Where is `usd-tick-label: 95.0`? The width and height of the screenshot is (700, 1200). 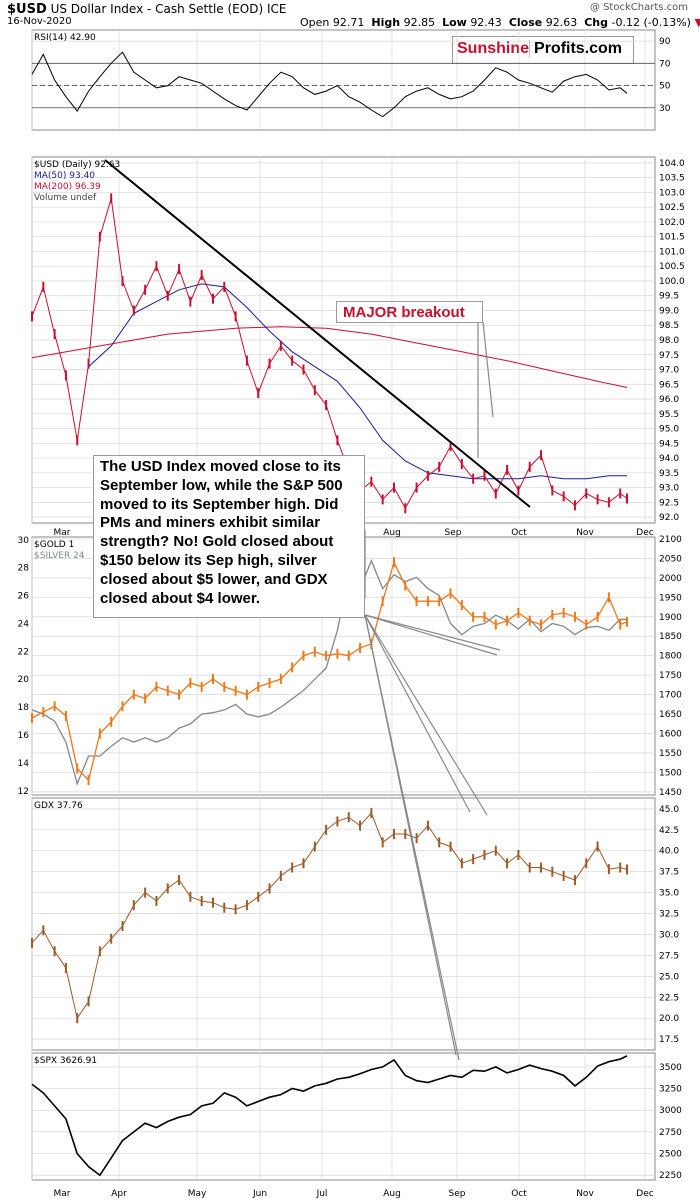 usd-tick-label: 95.0 is located at coordinates (669, 430).